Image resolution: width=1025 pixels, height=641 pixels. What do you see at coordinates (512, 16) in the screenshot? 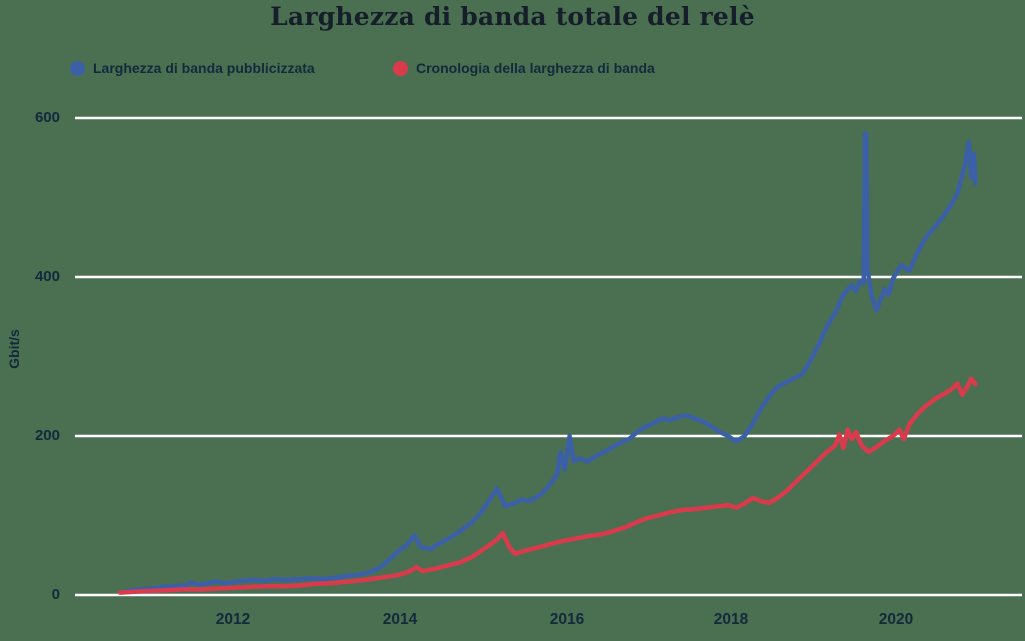
I see `chart-title: Larghezza di banda totale del relè` at bounding box center [512, 16].